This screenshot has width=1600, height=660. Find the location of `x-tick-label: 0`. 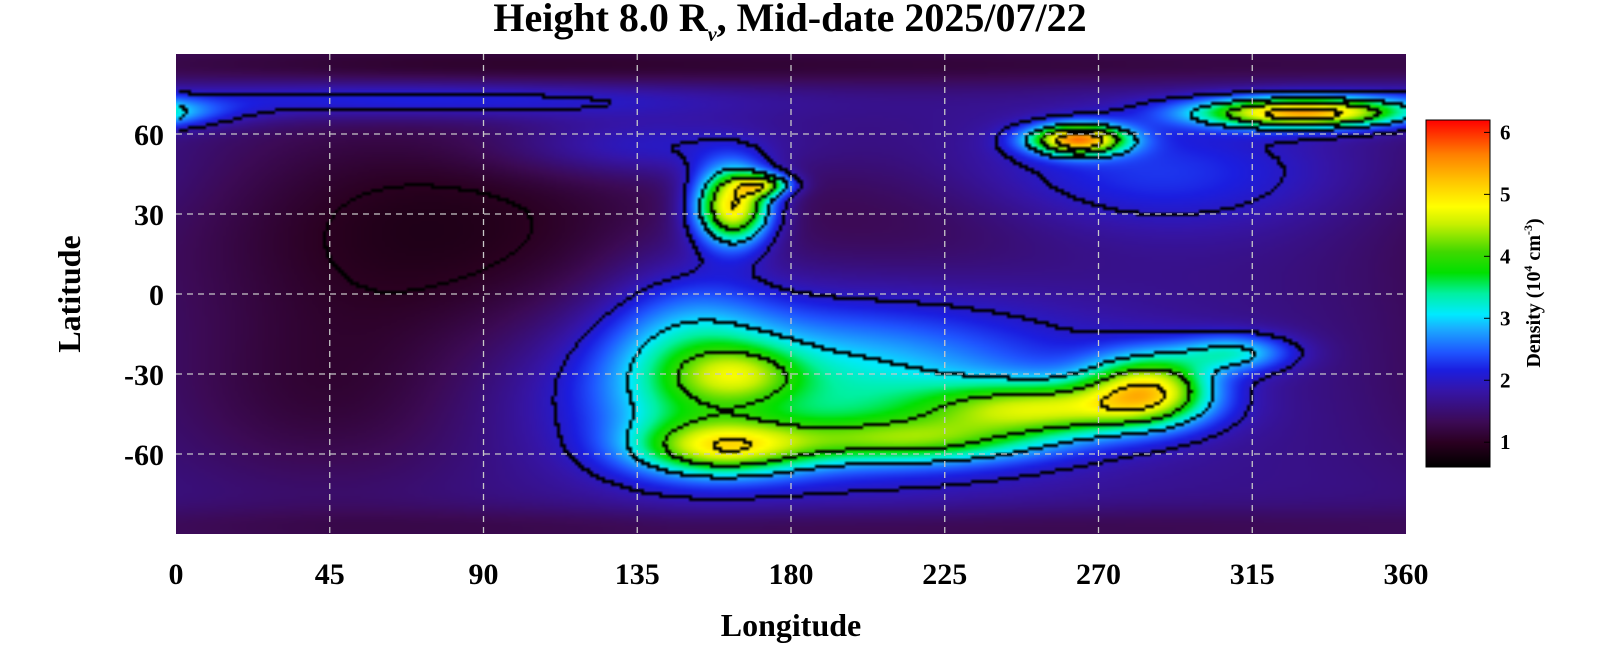

x-tick-label: 0 is located at coordinates (176, 574).